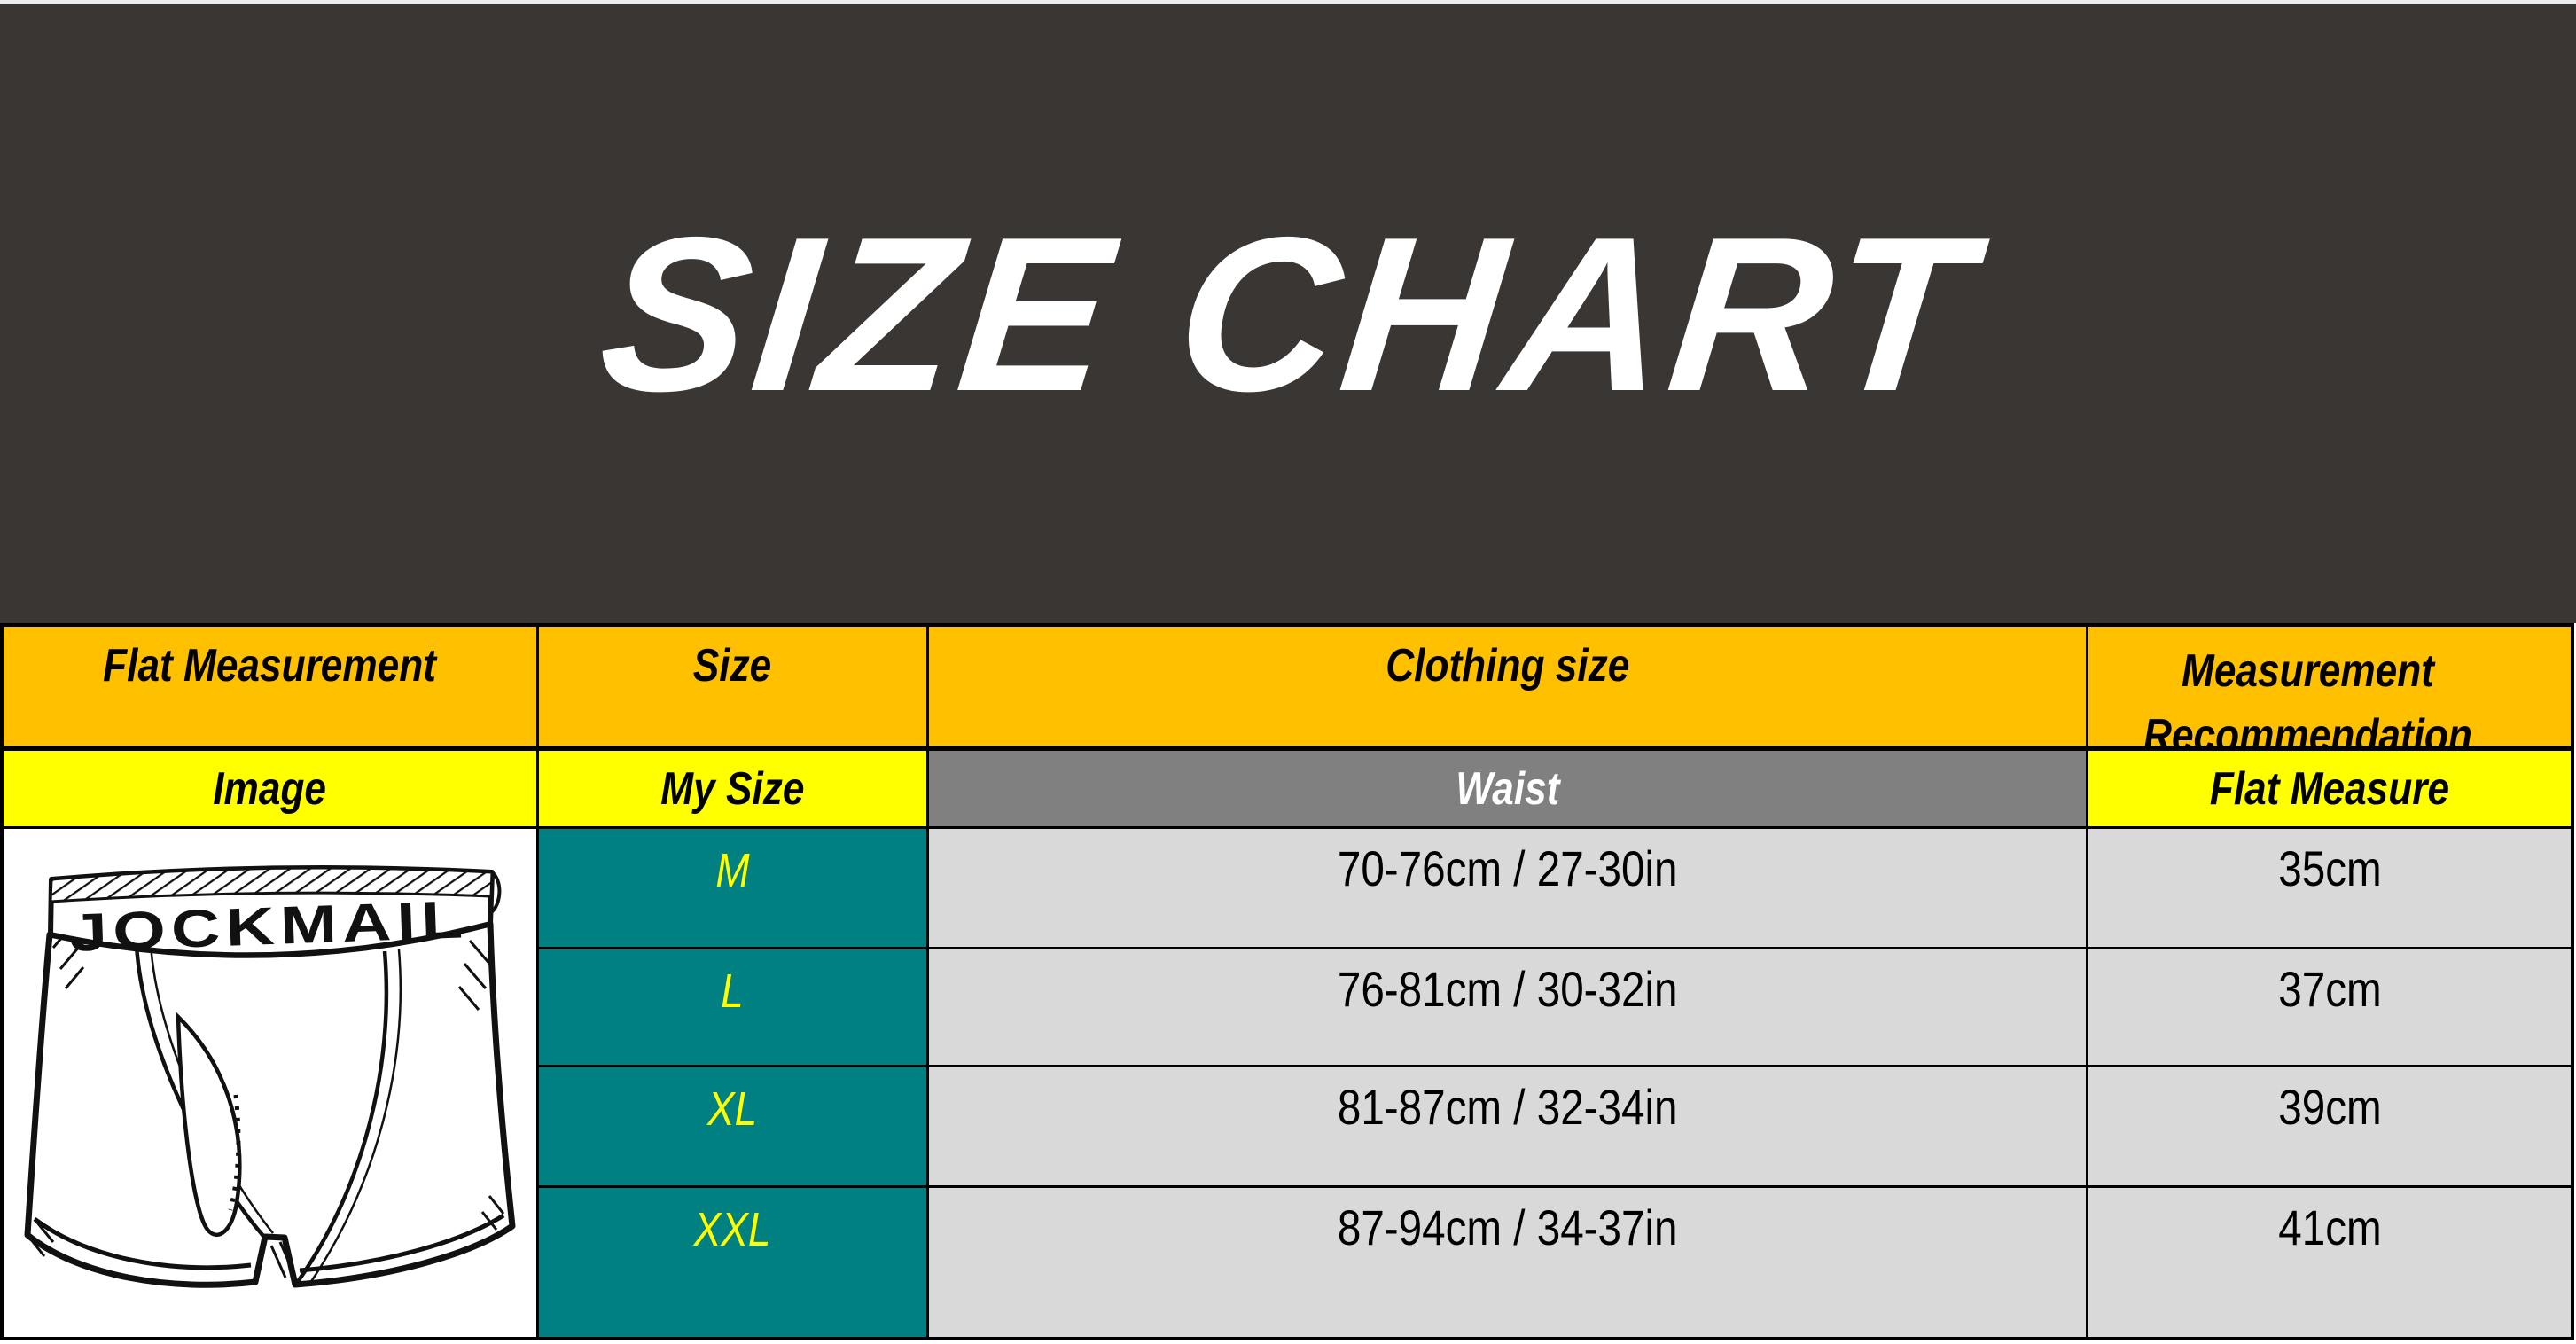 The image size is (2576, 1344). What do you see at coordinates (1507, 666) in the screenshot?
I see `header-clothing-size-label: Clothing size` at bounding box center [1507, 666].